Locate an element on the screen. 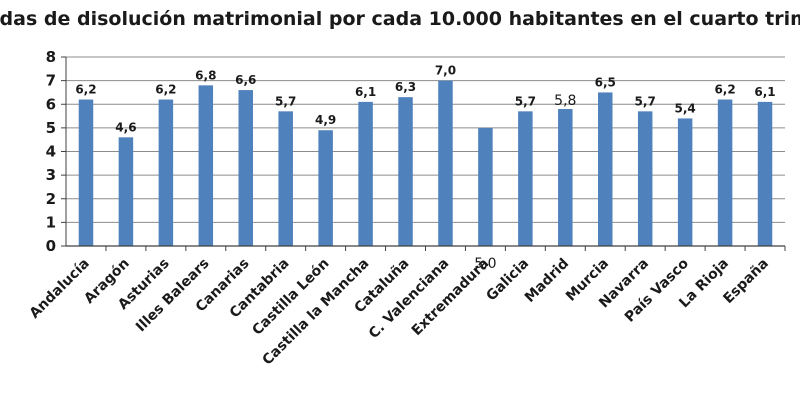 Image resolution: width=800 pixels, height=407 pixels. y-tick-label: 0 is located at coordinates (51, 246).